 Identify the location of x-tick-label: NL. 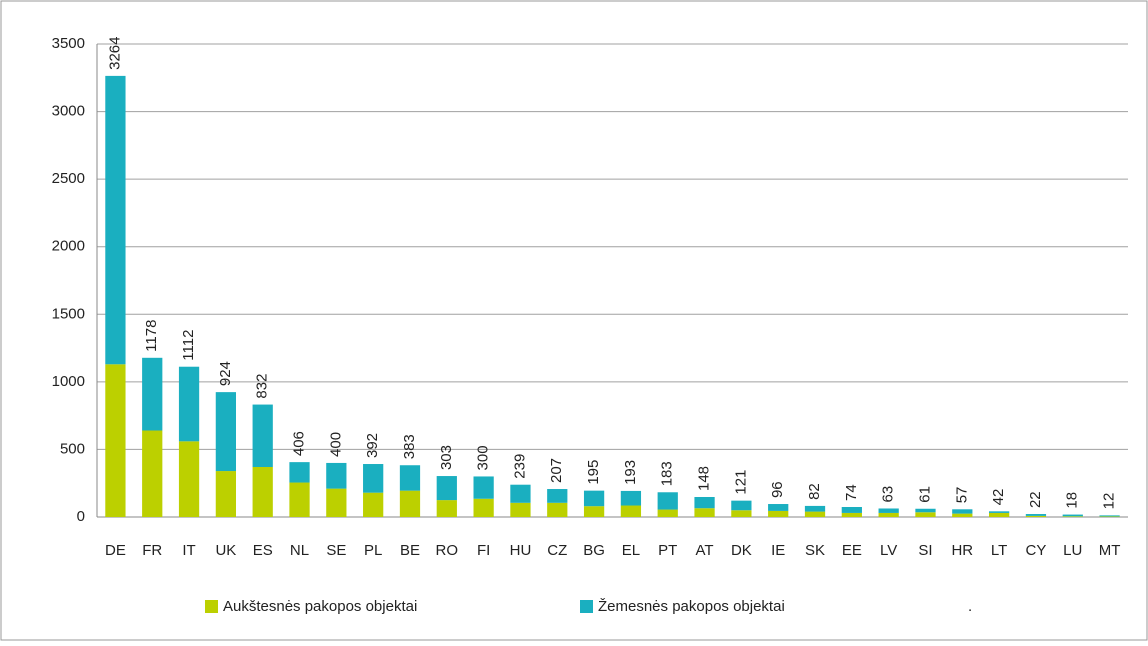
(299, 550).